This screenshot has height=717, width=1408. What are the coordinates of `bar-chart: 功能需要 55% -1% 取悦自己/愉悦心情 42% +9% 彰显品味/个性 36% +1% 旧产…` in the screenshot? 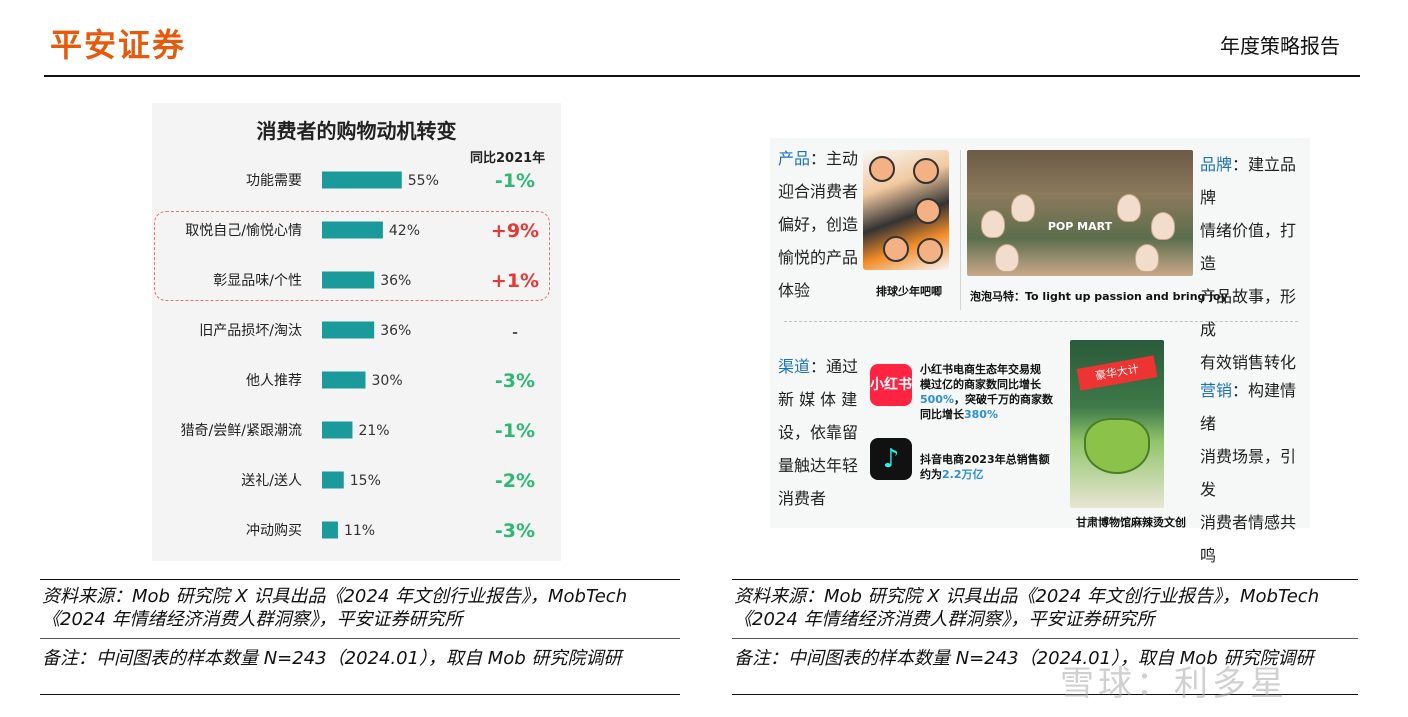 It's located at (360, 356).